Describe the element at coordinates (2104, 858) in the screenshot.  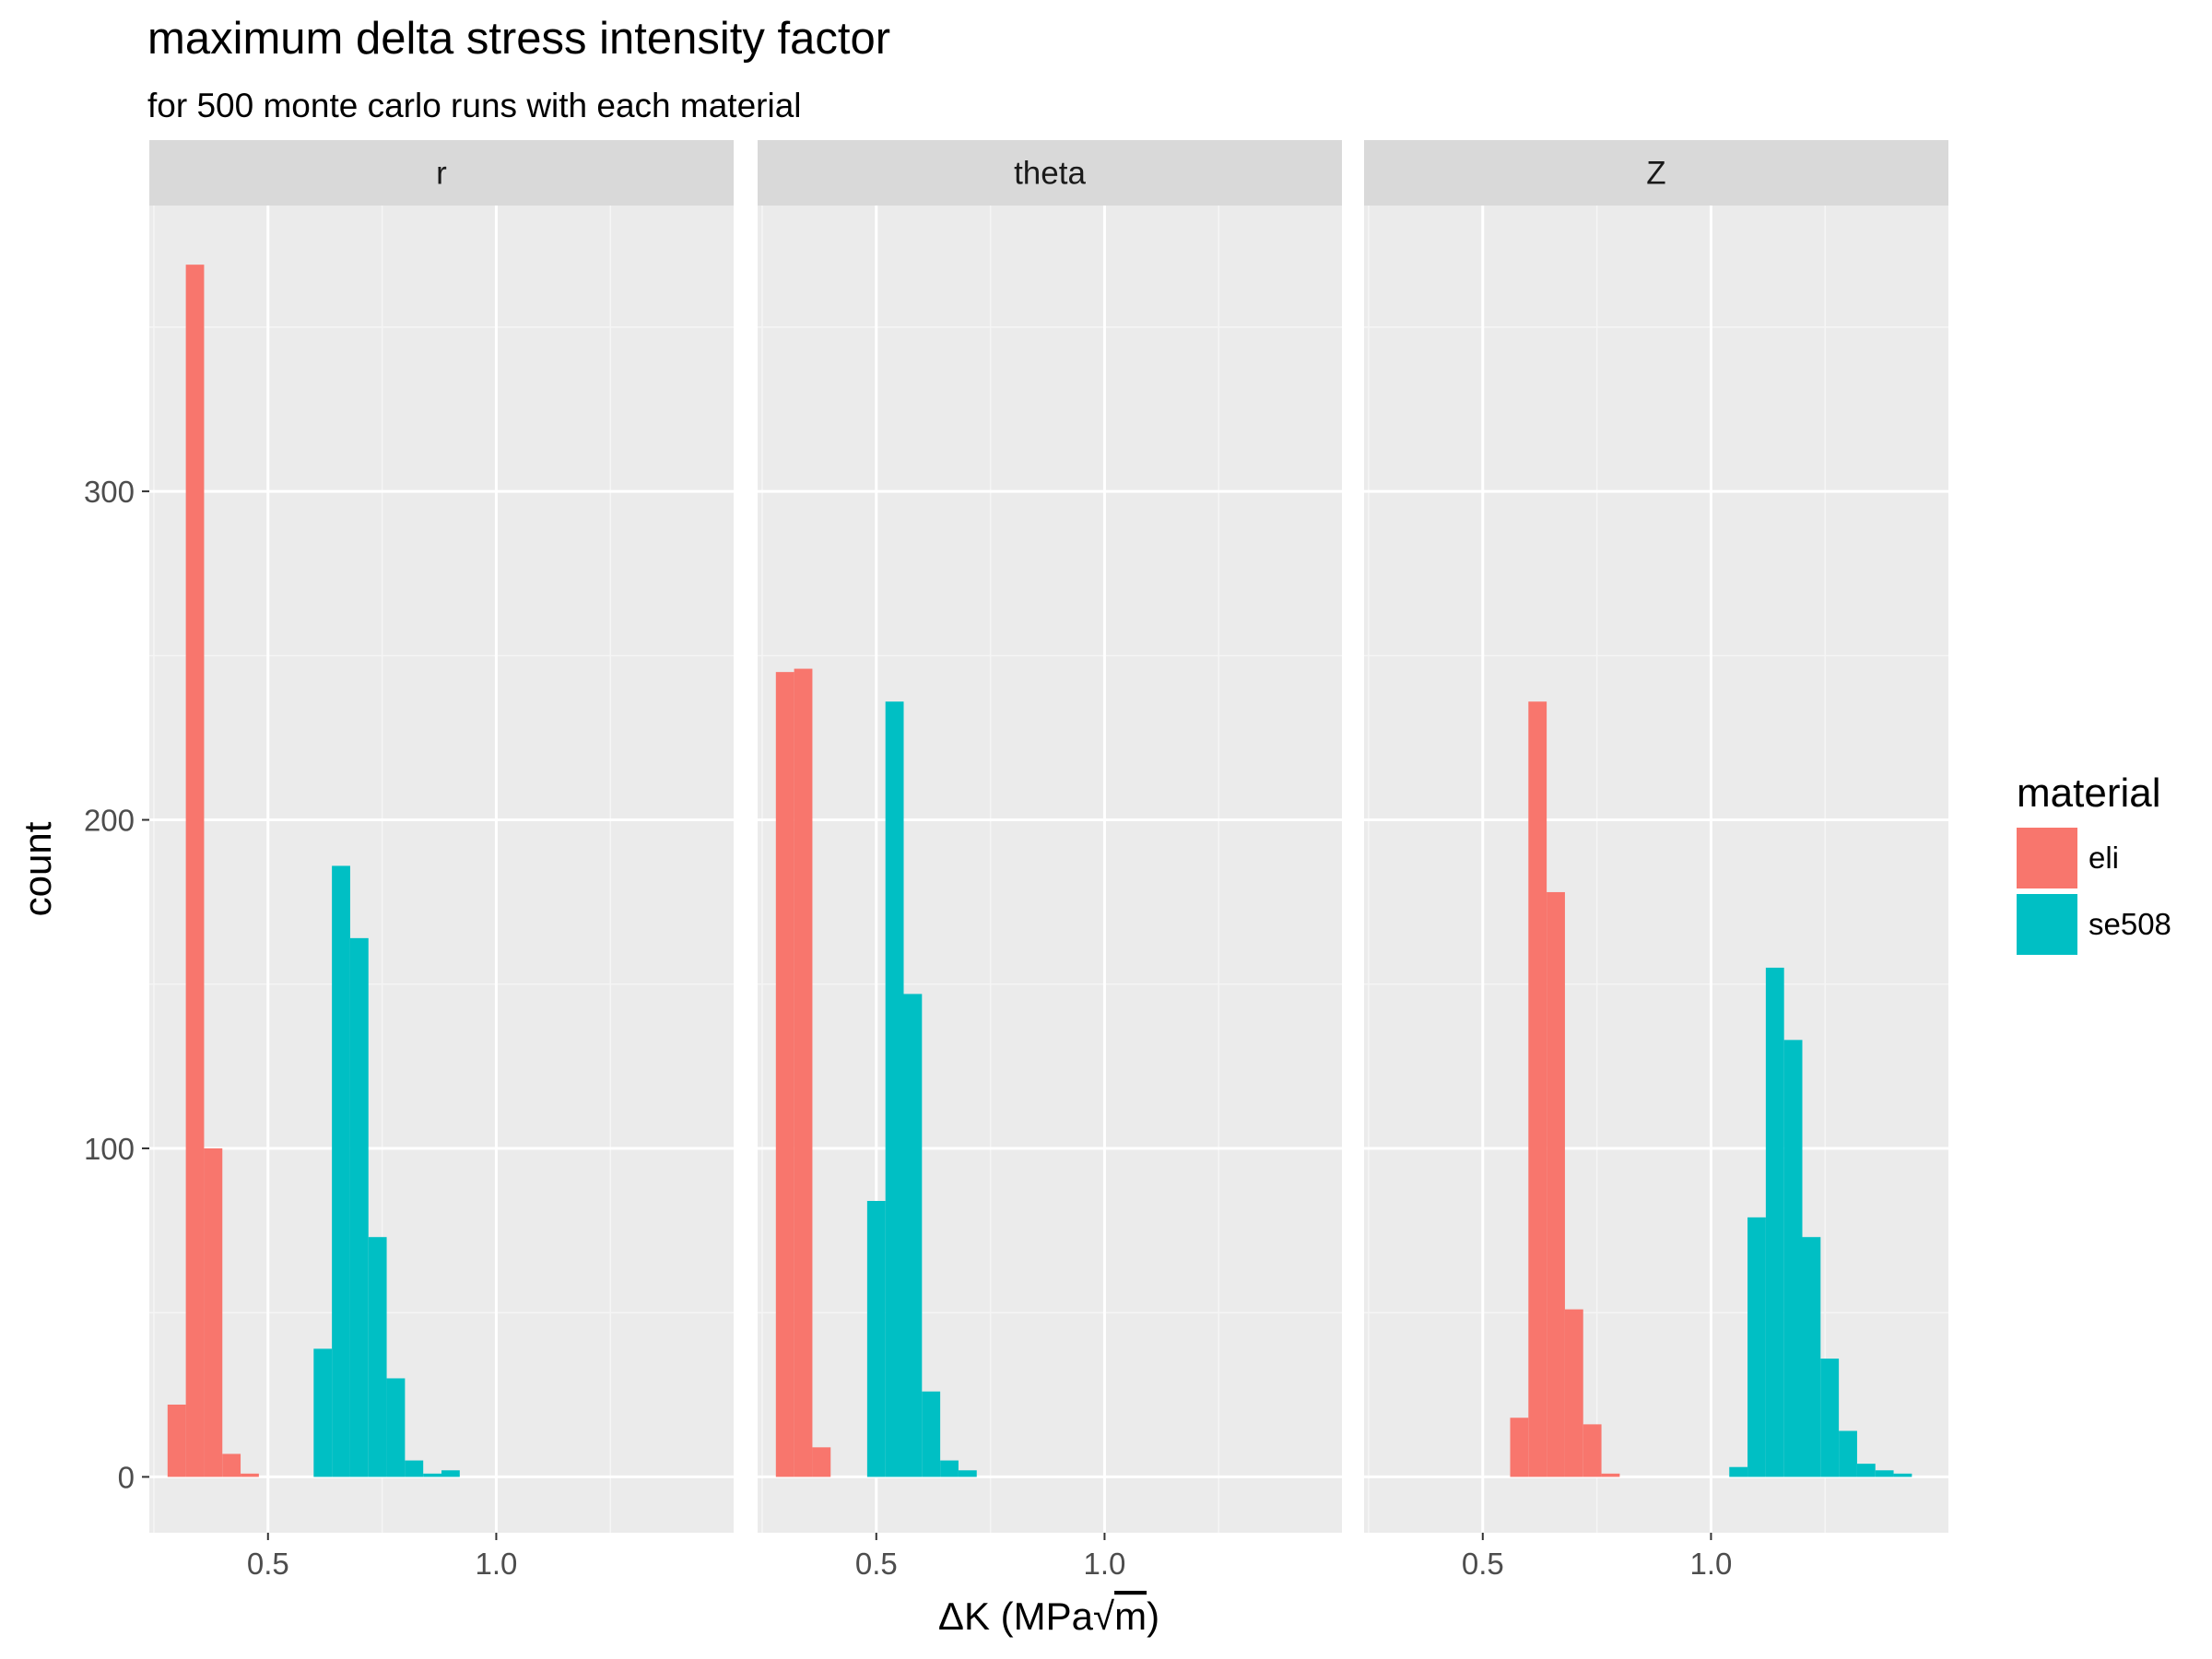
I see `legend-label-eli: eli` at that location.